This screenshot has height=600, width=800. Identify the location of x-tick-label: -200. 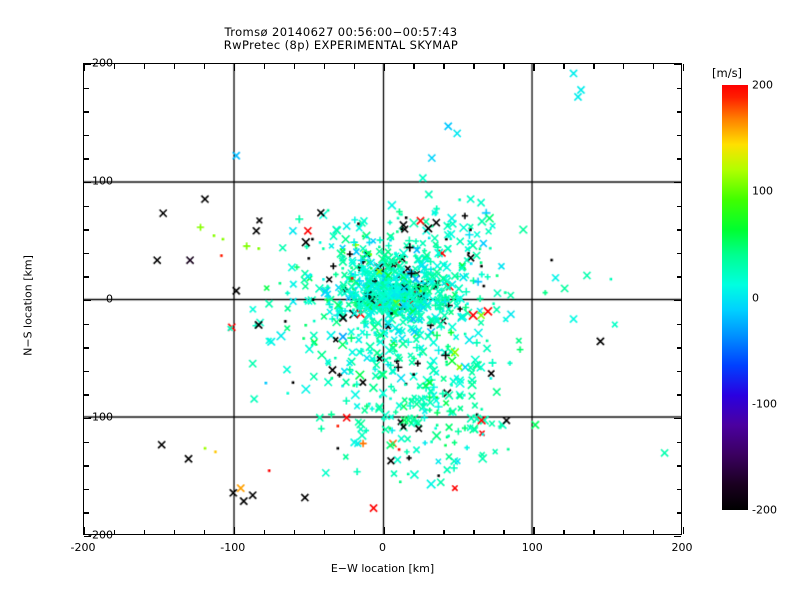
(83, 547).